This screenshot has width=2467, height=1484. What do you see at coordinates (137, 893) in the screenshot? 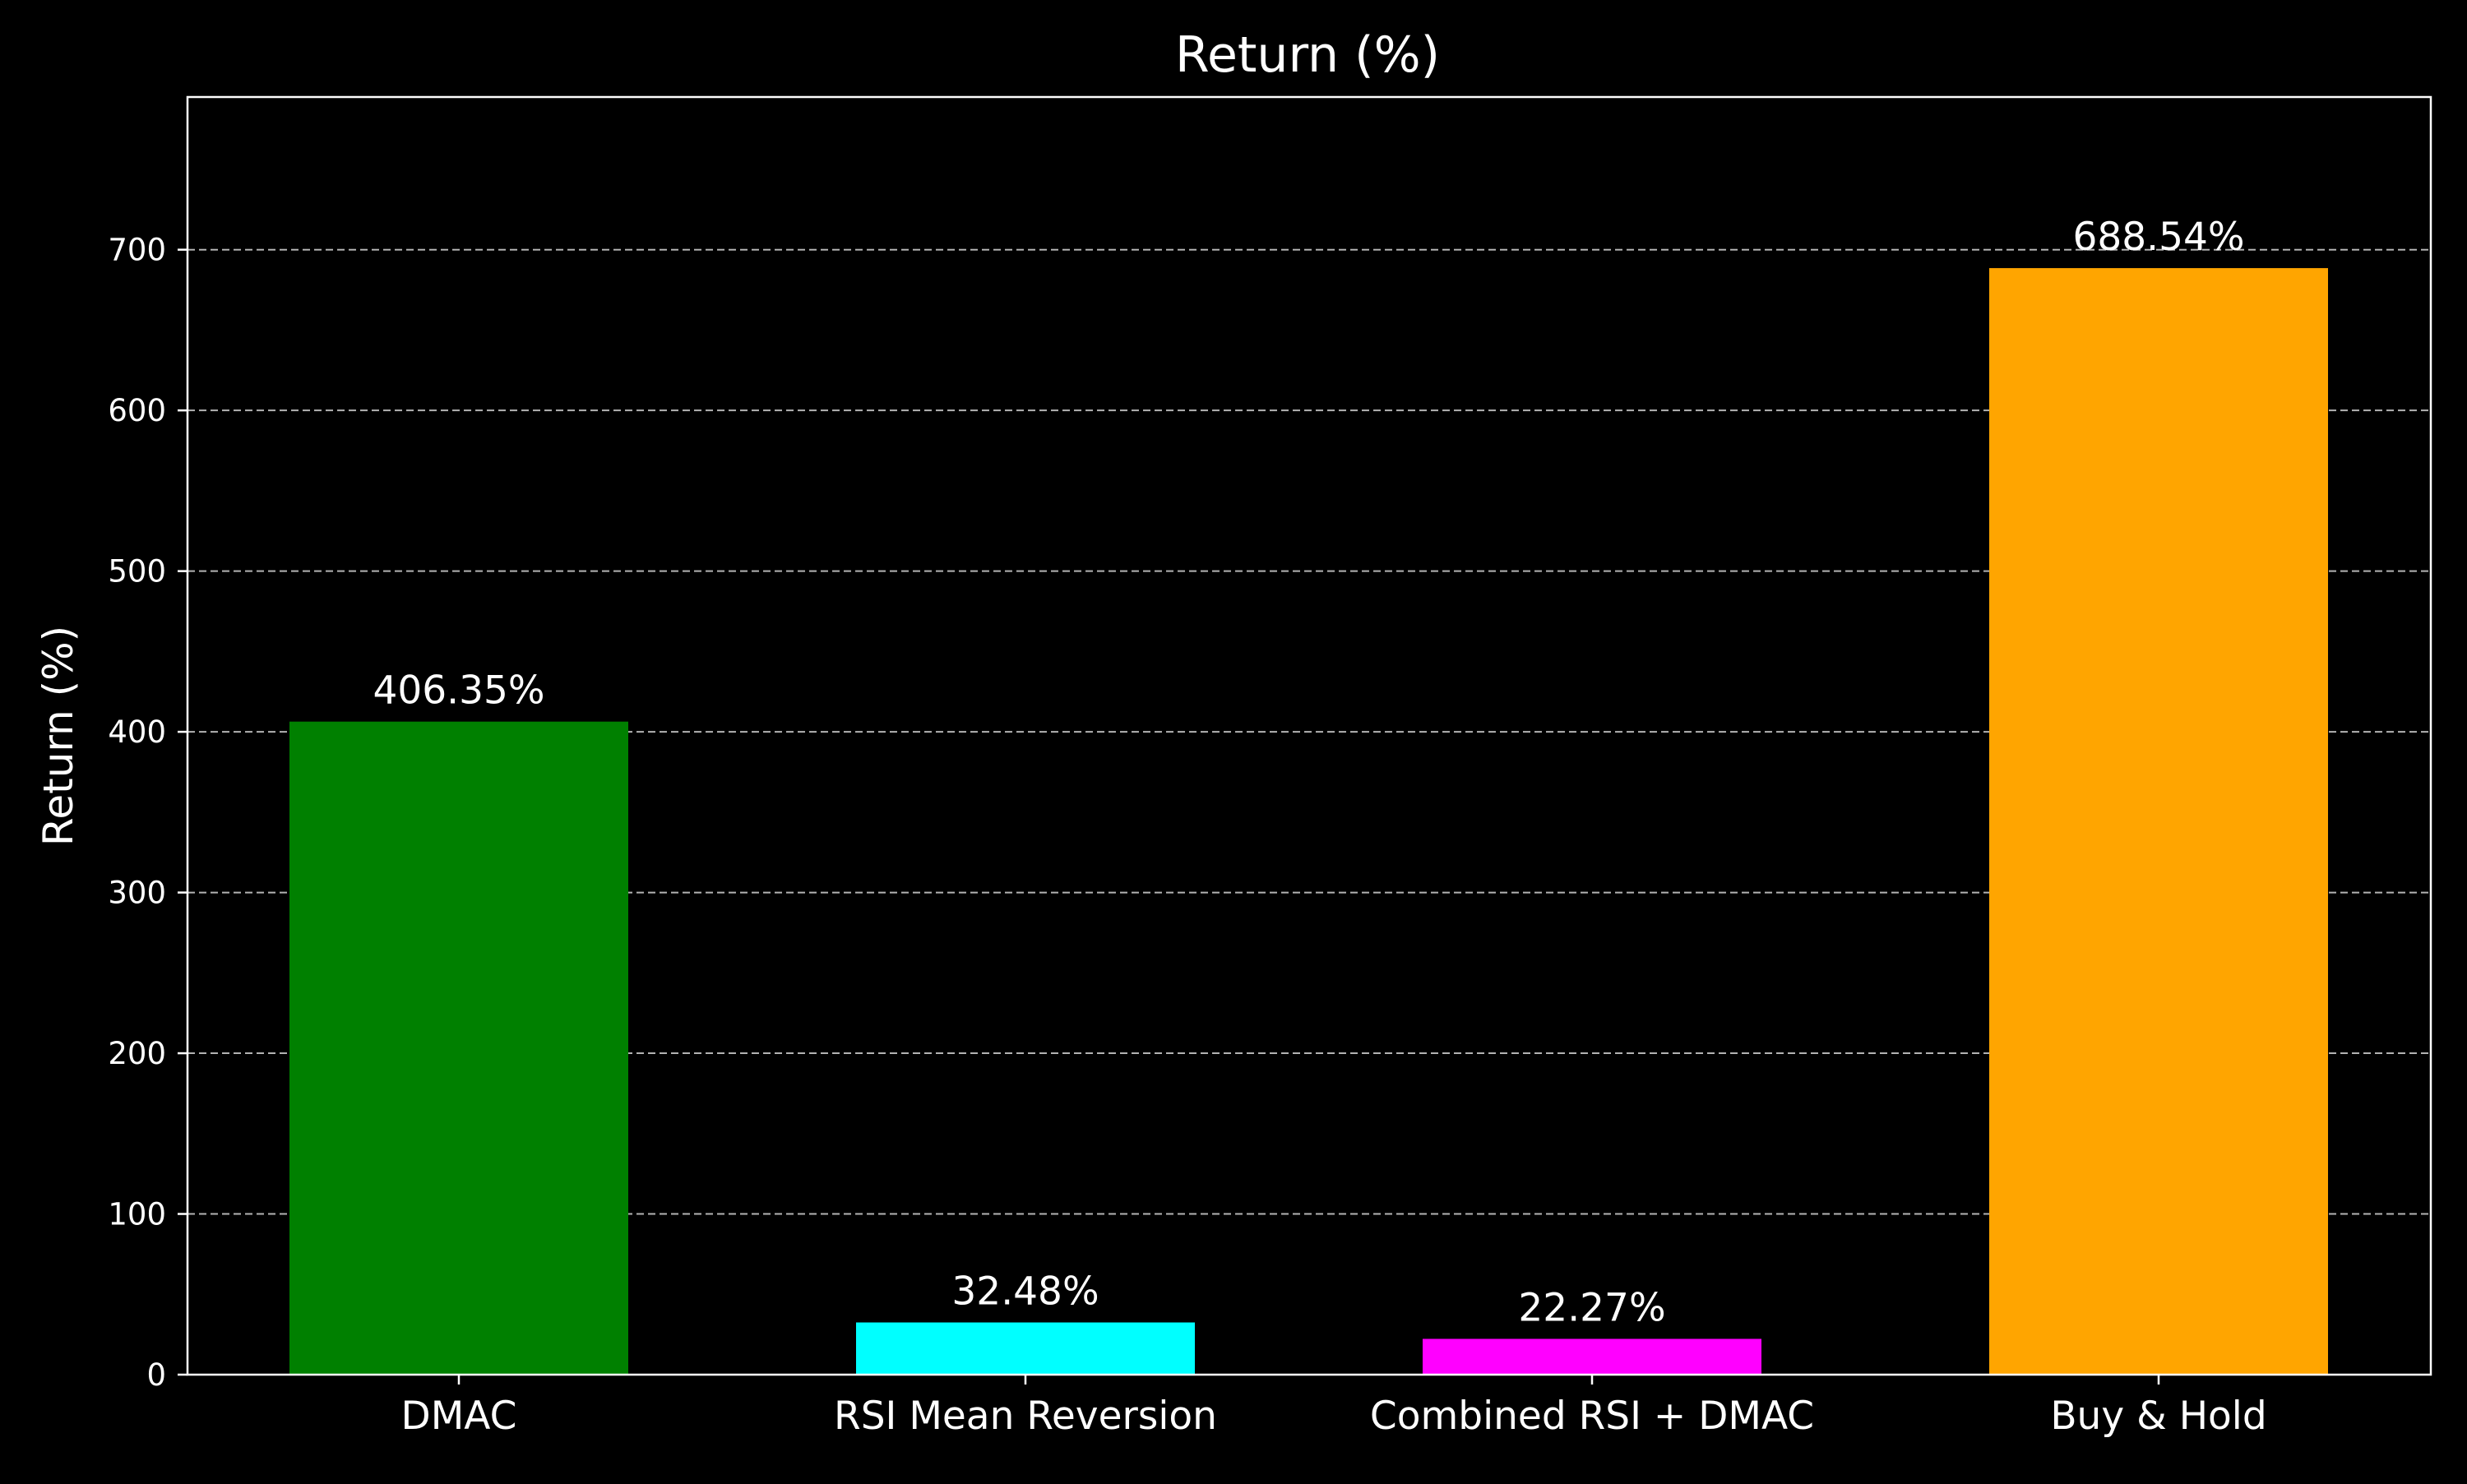
I see `y-tick-label: 300` at bounding box center [137, 893].